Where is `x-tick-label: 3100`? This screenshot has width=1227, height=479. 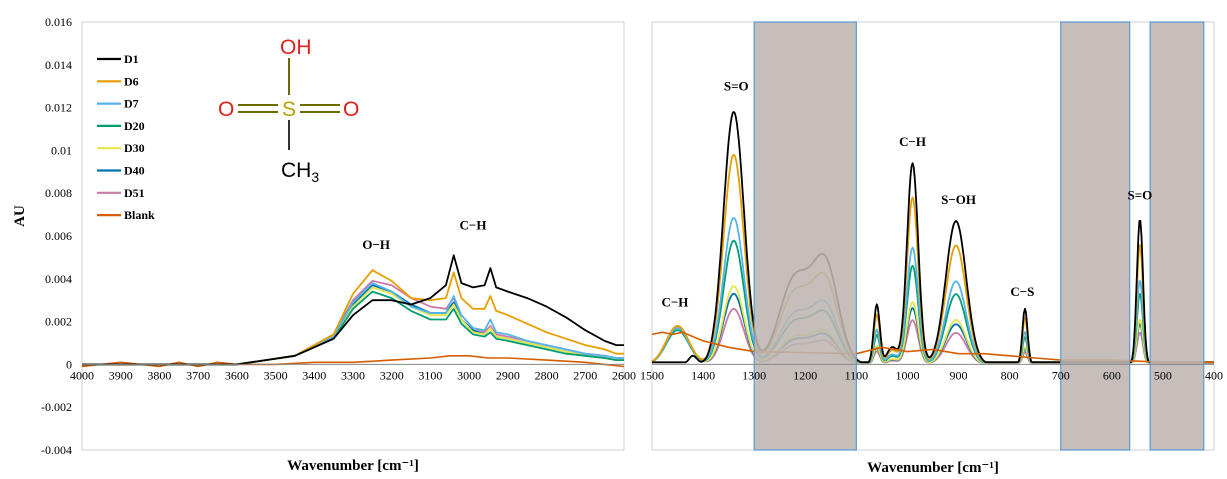
x-tick-label: 3100 is located at coordinates (430, 375).